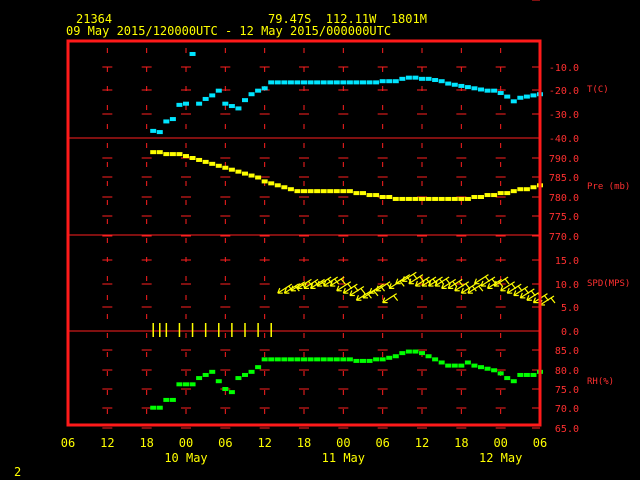  Describe the element at coordinates (570, 332) in the screenshot. I see `y-tick-label: 0.0` at that location.